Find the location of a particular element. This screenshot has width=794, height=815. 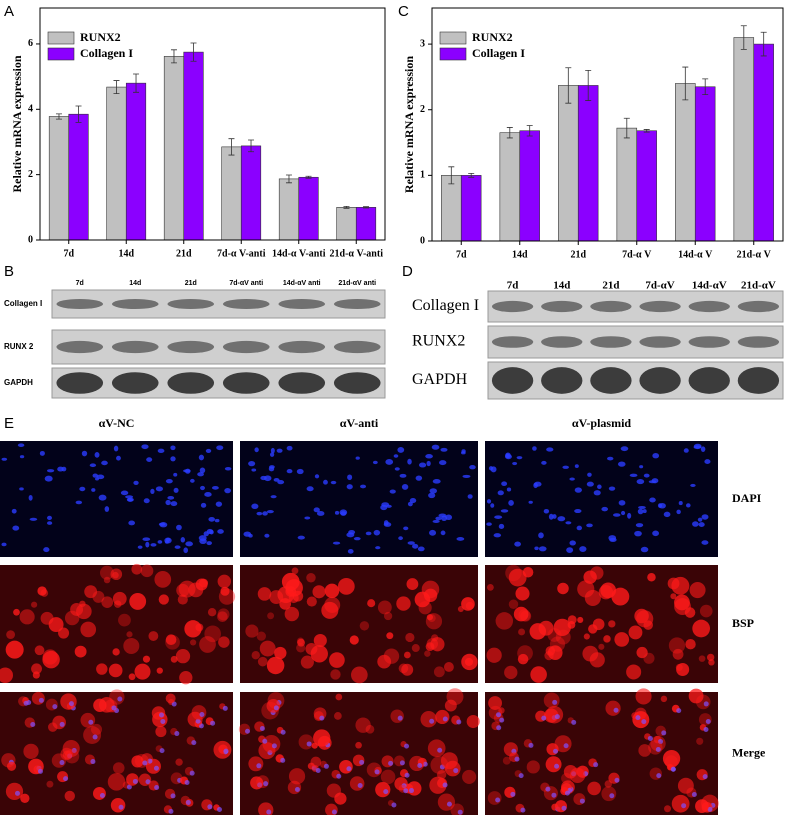

row-label: Merge is located at coordinates (749, 752).